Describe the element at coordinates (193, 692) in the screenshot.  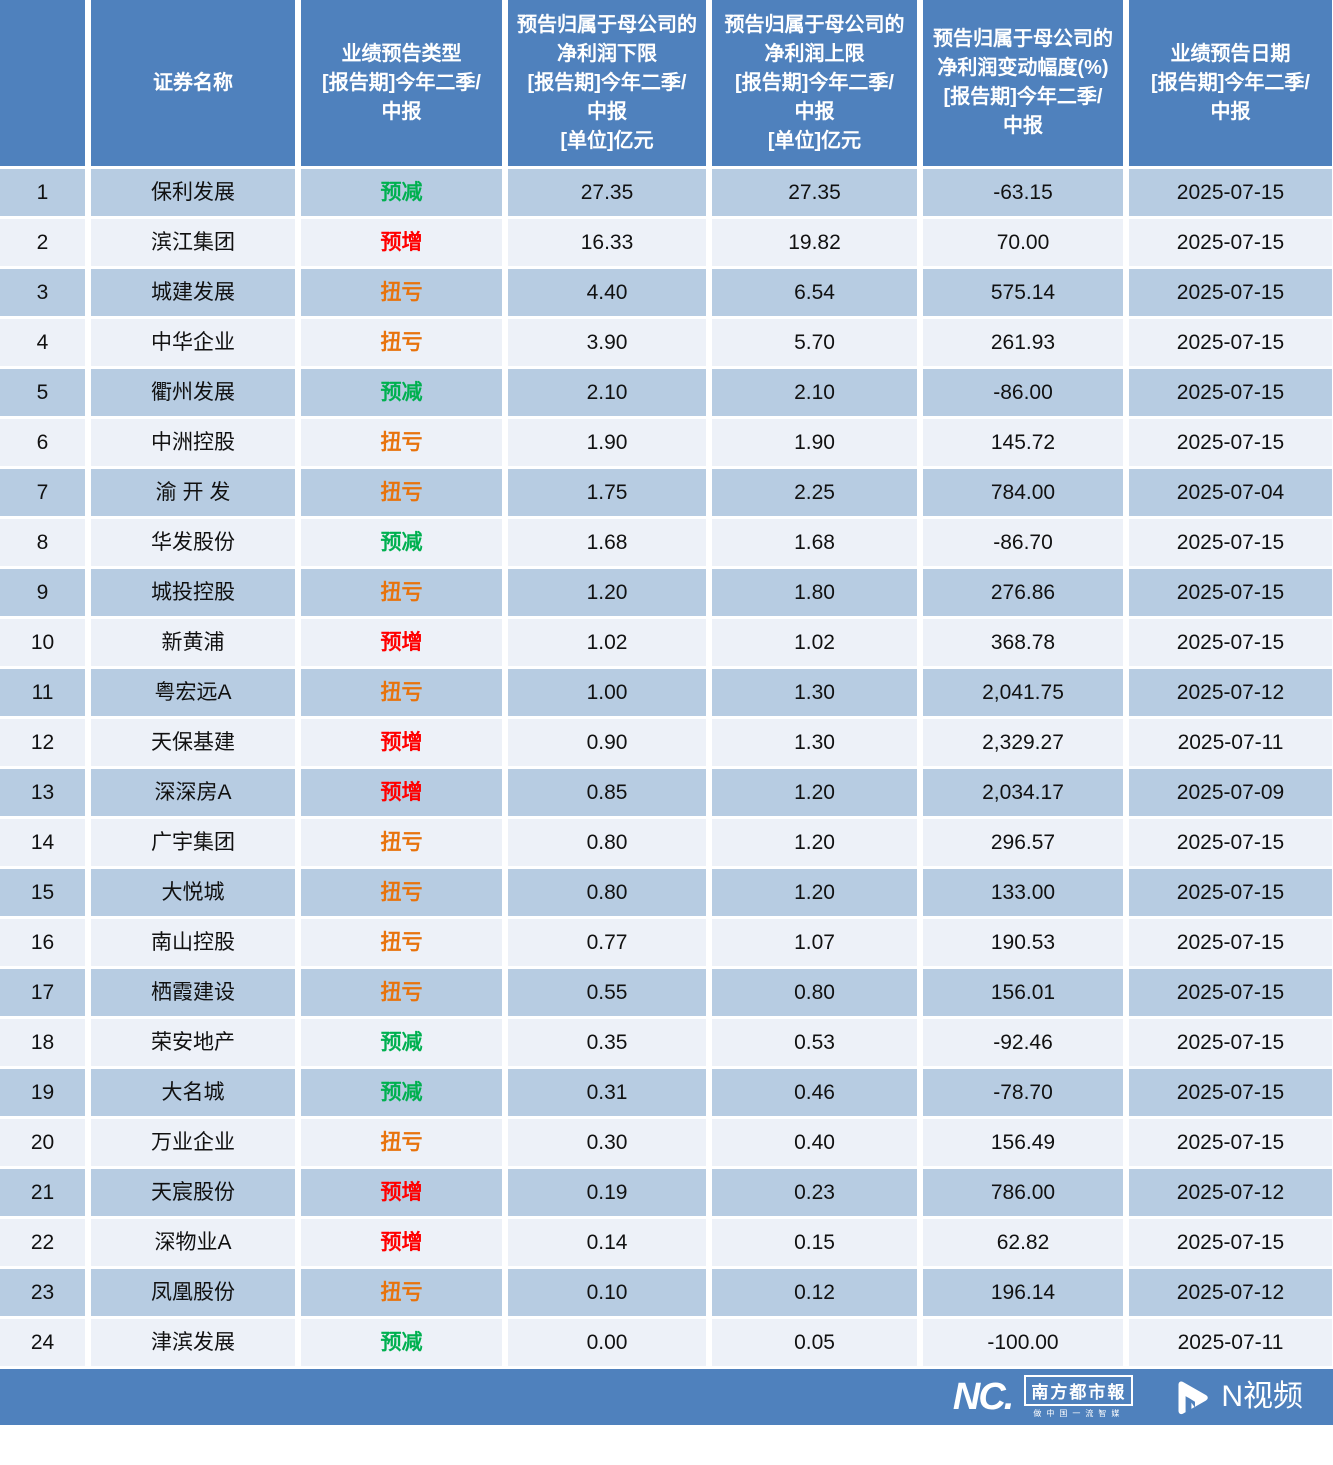
I see `security-name-cell: 粤宏远A` at that location.